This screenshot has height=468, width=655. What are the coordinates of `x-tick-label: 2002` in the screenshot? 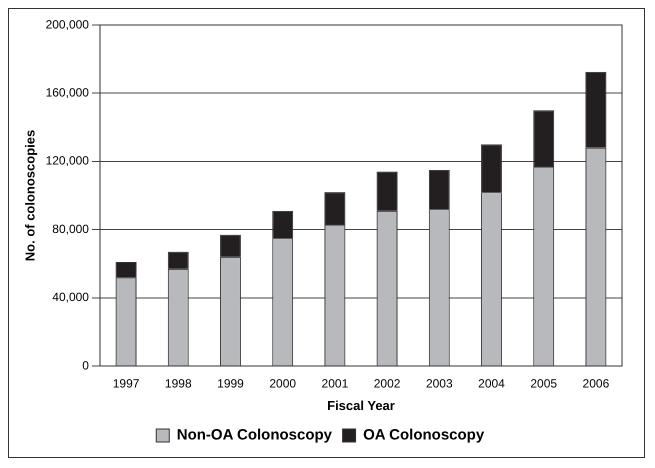 It's located at (387, 383).